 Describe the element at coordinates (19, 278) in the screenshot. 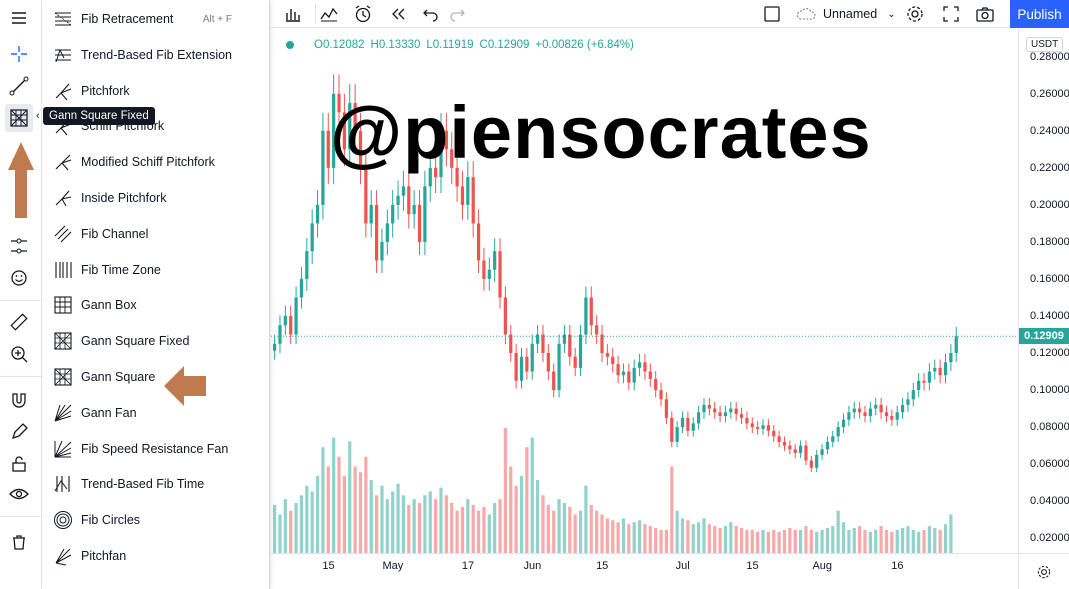

I see `smiley-icon` at that location.